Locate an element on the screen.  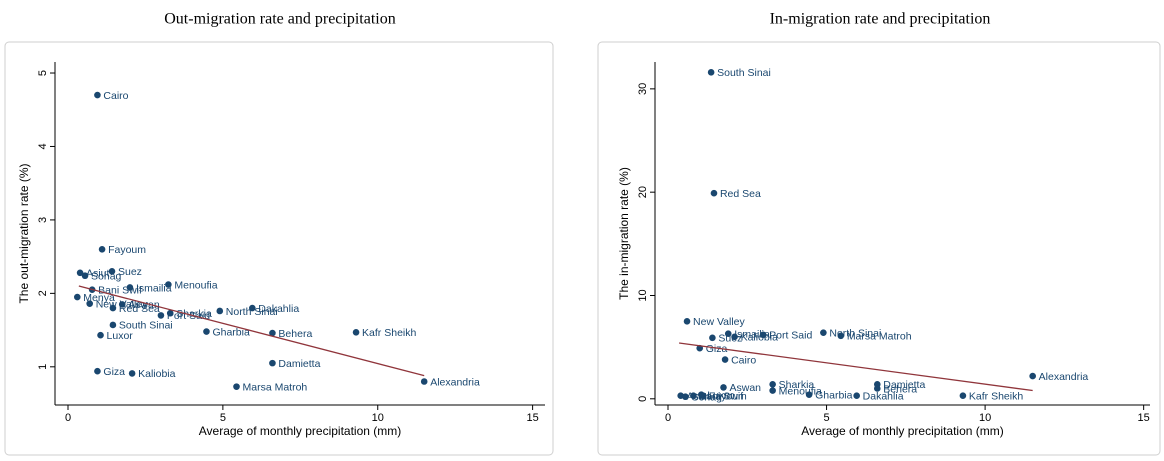
point-label: Fayoum is located at coordinates (728, 396).